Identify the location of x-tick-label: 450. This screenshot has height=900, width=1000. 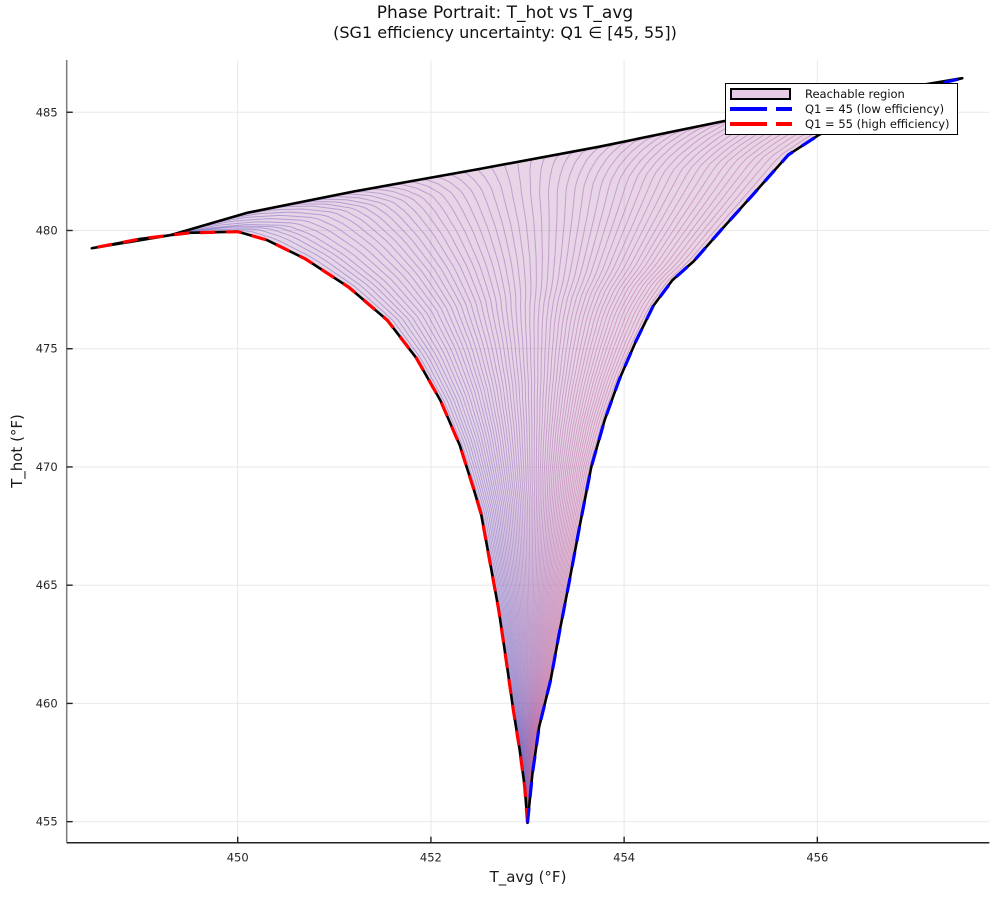
(238, 858).